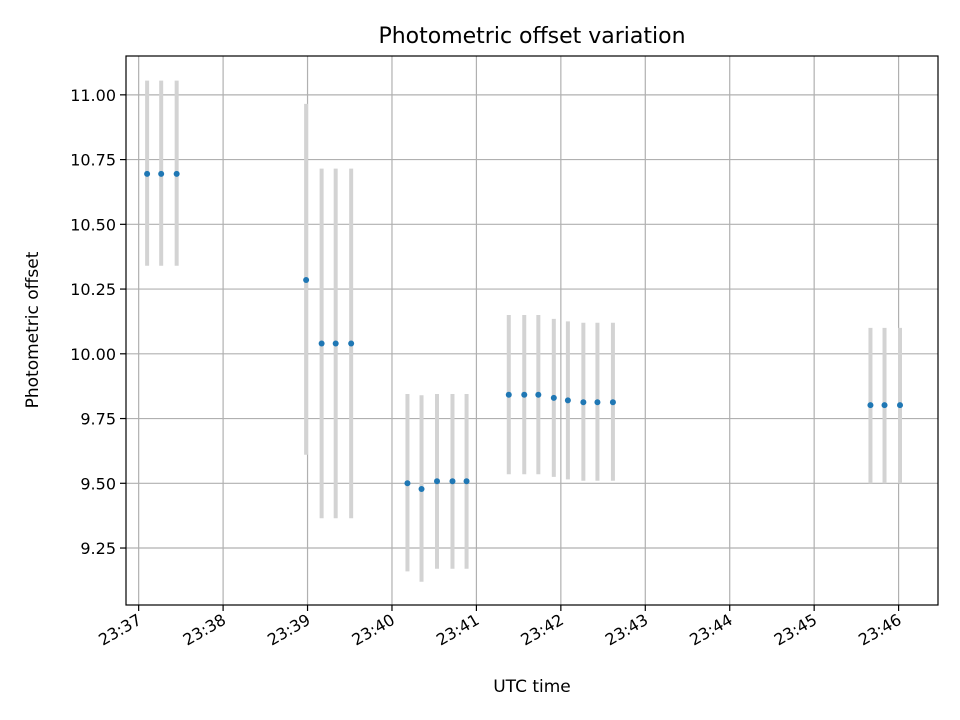 This screenshot has height=720, width=960. Describe the element at coordinates (98, 483) in the screenshot. I see `y-tick-label: 9.50` at that location.